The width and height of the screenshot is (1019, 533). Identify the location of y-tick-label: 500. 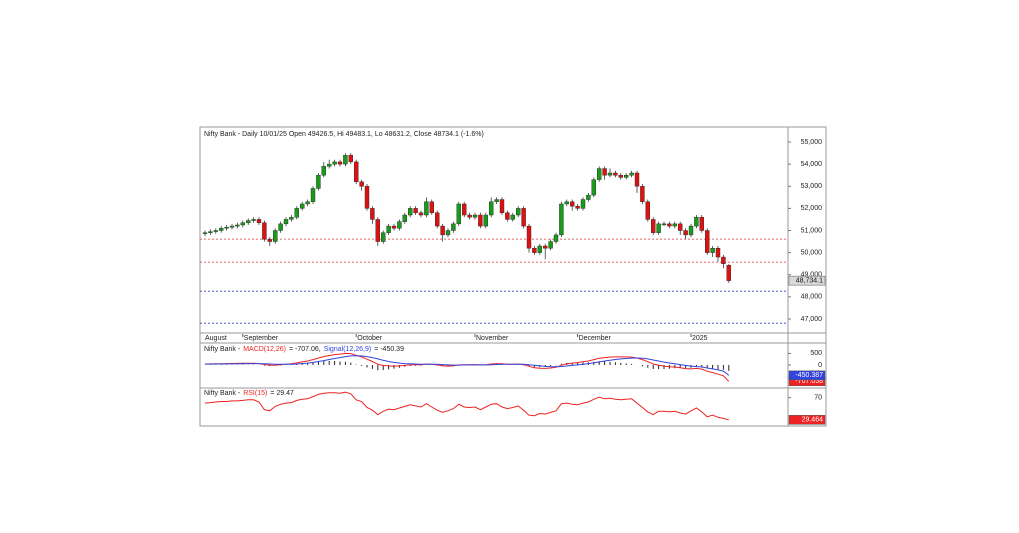
(816, 353).